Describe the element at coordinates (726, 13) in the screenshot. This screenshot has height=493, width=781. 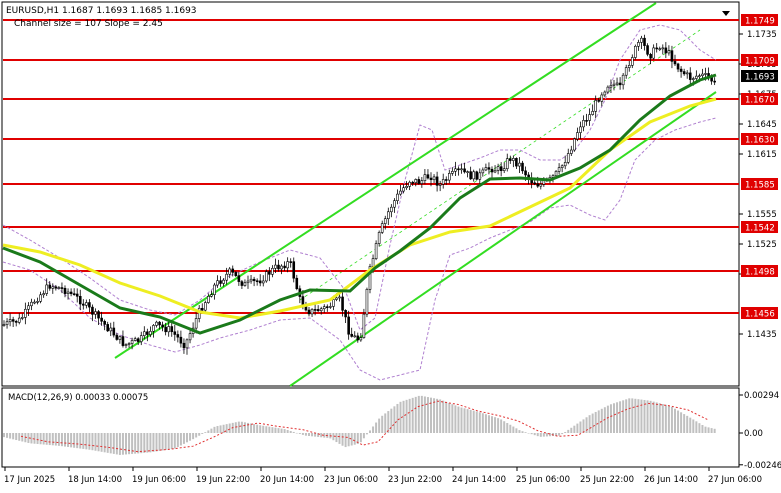
I see `chart-shift-marker-icon` at that location.